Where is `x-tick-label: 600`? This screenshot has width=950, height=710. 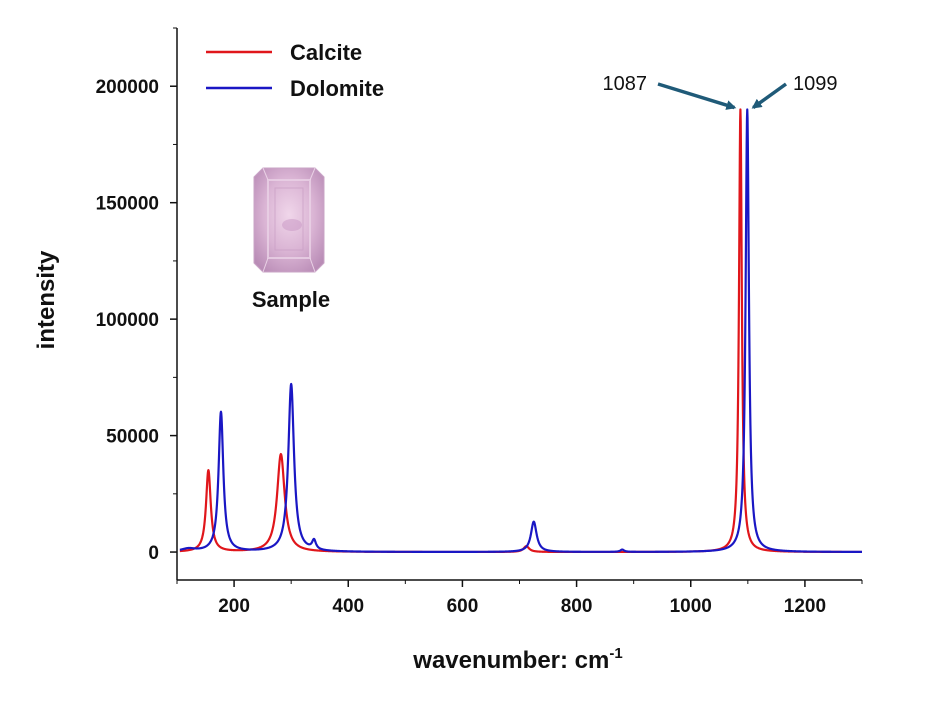
x-tick-label: 600 is located at coordinates (463, 606).